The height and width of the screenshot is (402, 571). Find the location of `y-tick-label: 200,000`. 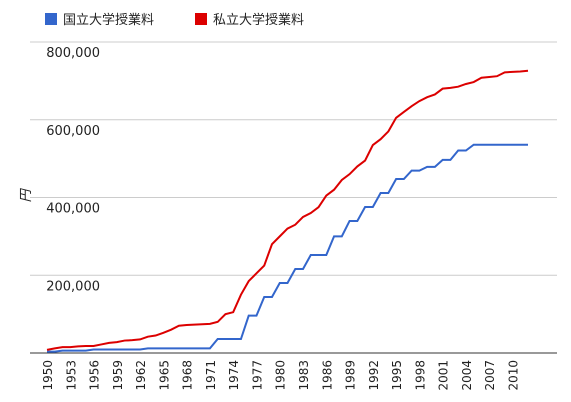

y-tick-label: 200,000 is located at coordinates (73, 286).